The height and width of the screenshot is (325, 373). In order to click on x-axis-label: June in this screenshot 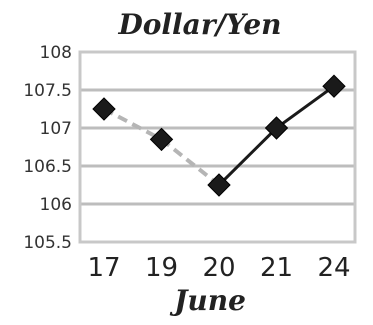, I will do `click(207, 300)`.